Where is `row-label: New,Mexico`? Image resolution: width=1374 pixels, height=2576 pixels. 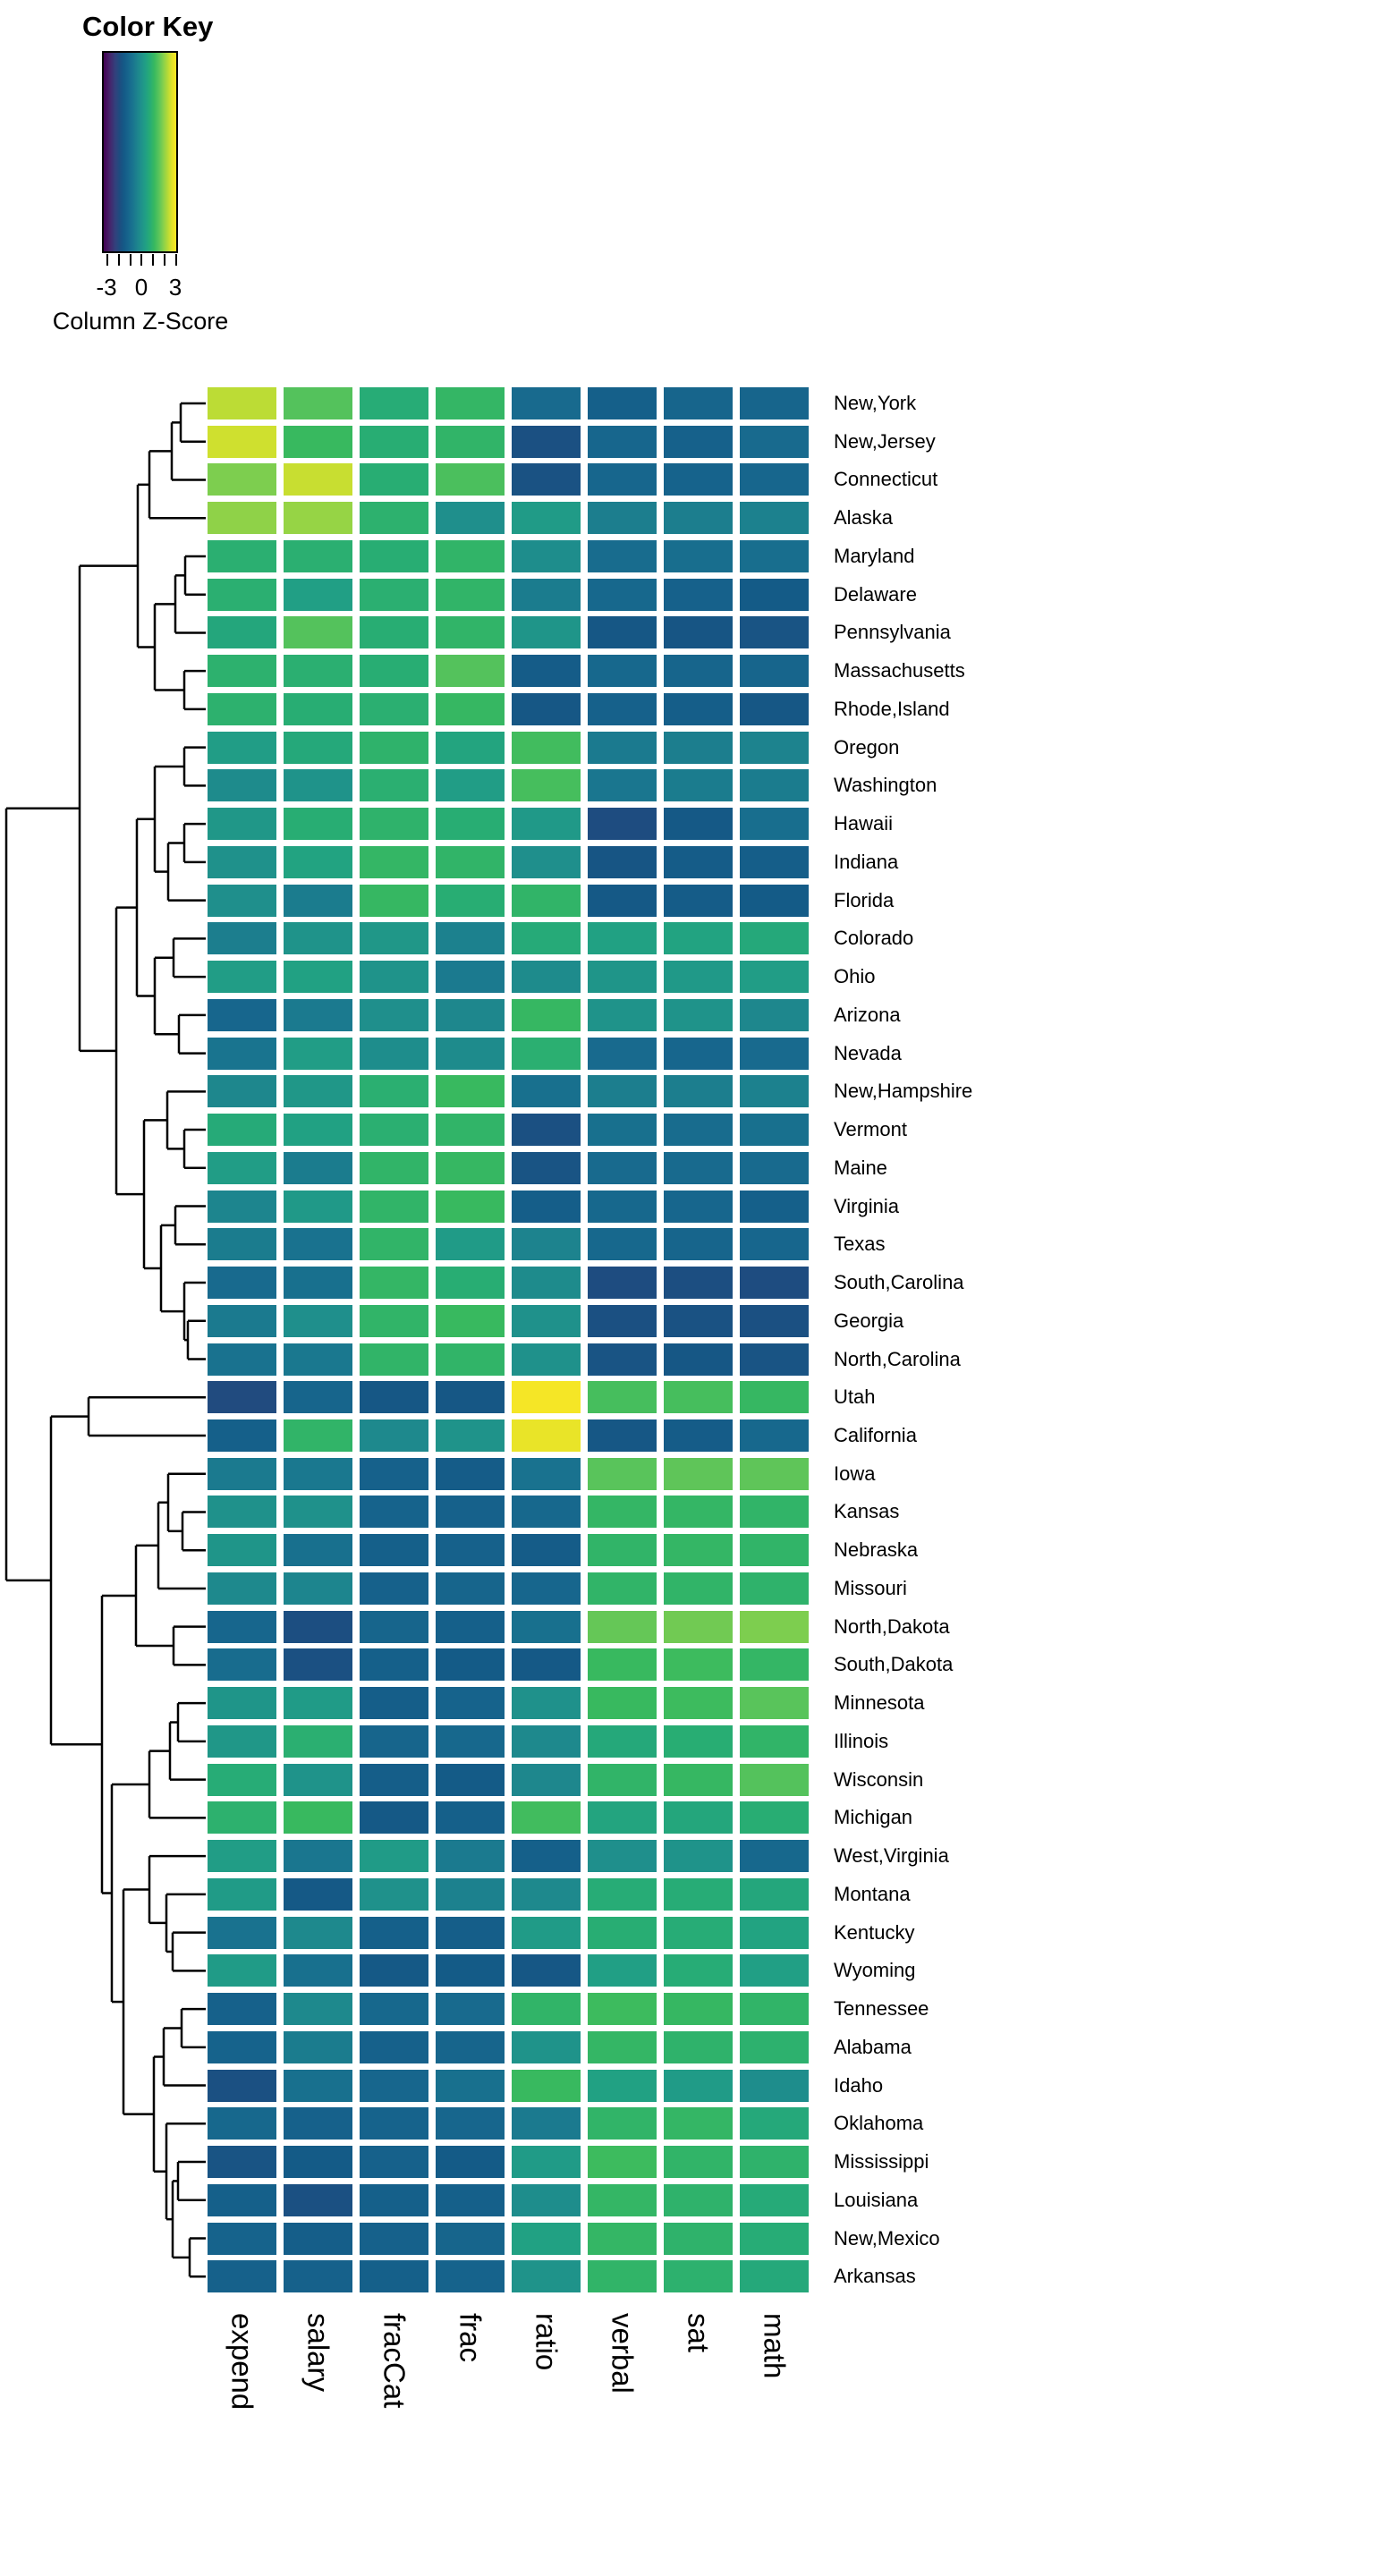
row-label: New,Mexico is located at coordinates (887, 2238).